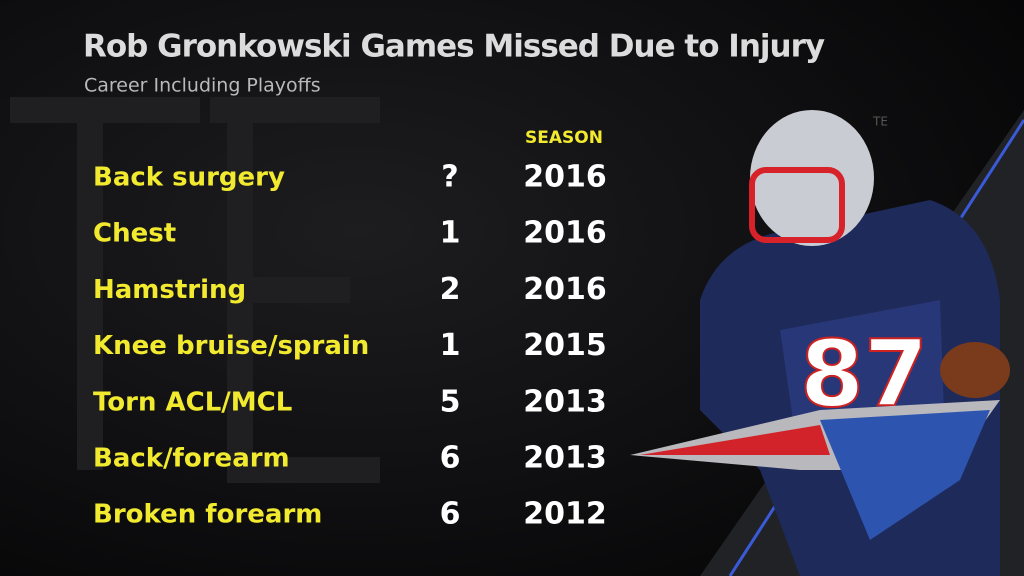  What do you see at coordinates (202, 86) in the screenshot?
I see `subtitle: Career Including Playoffs` at bounding box center [202, 86].